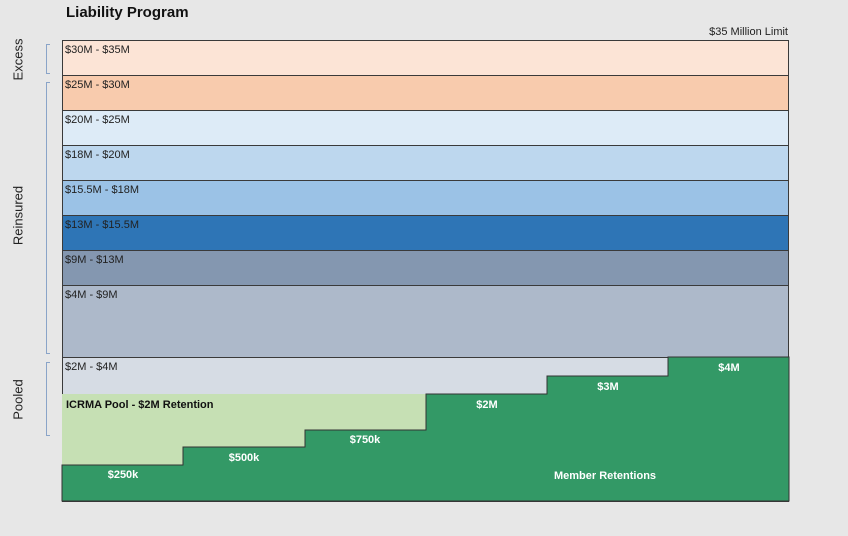 The image size is (848, 536). What do you see at coordinates (486, 405) in the screenshot?
I see `retention-step-2m: $2M` at bounding box center [486, 405].